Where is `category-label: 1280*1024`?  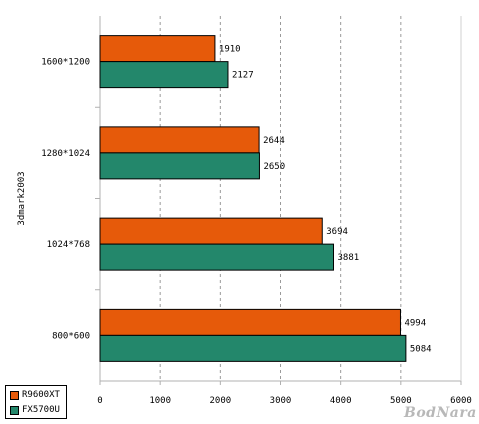 category-label: 1280*1024 is located at coordinates (65, 154).